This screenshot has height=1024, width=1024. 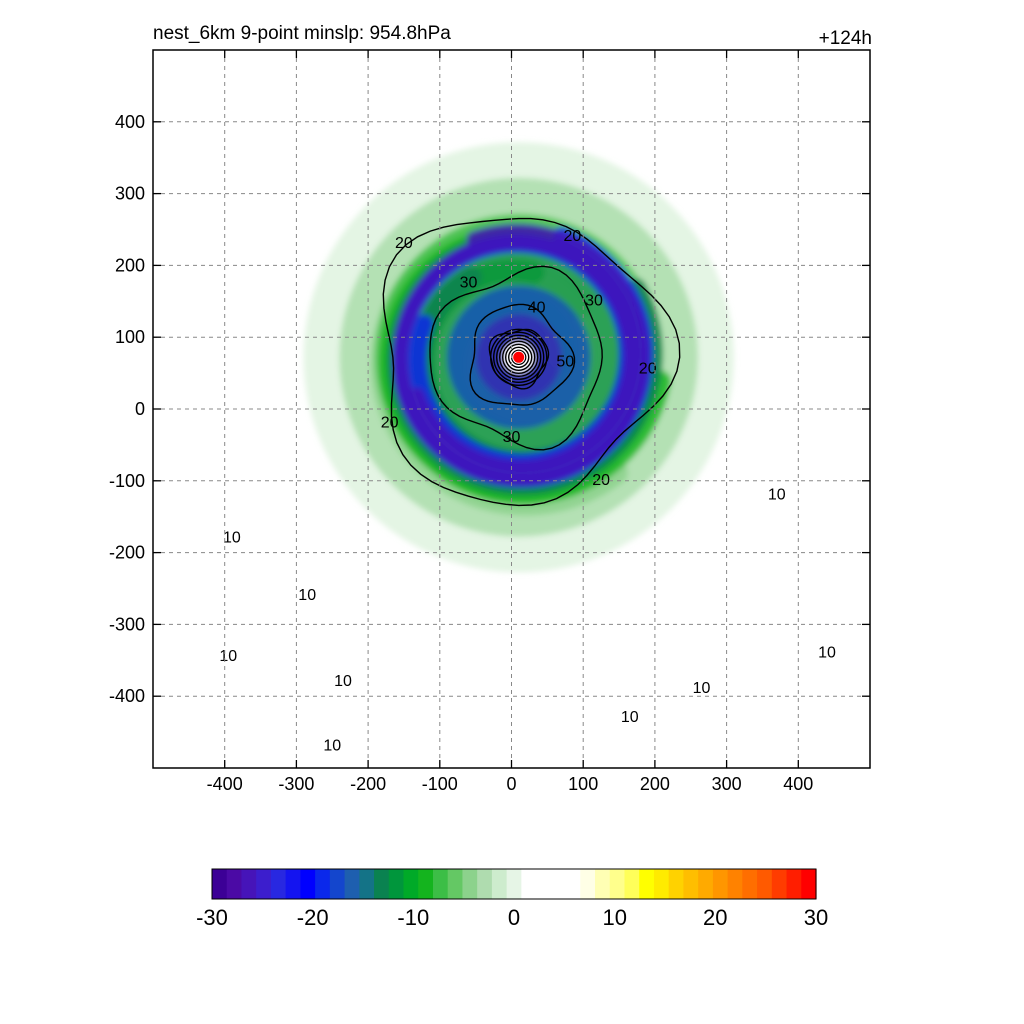 I want to click on y-tick-label: -300, so click(x=127, y=624).